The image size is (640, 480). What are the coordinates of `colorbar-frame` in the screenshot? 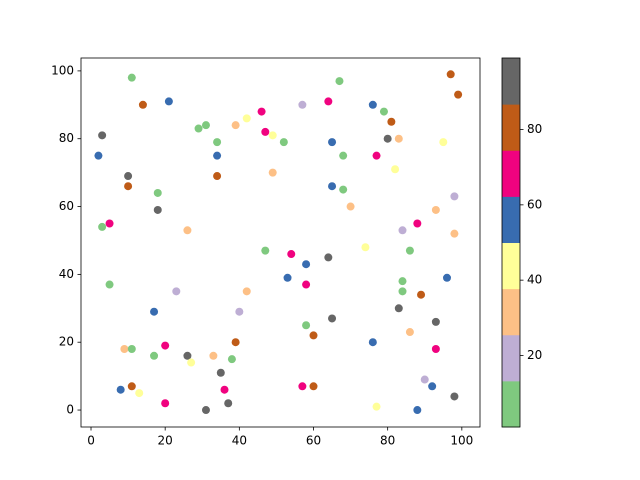 It's located at (511, 242).